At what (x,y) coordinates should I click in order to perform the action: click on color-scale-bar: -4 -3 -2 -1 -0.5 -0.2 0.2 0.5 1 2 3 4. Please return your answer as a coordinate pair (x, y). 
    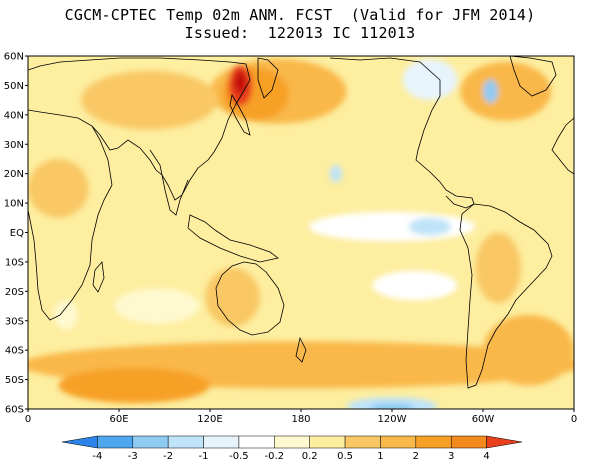
    Looking at the image, I should click on (292, 448).